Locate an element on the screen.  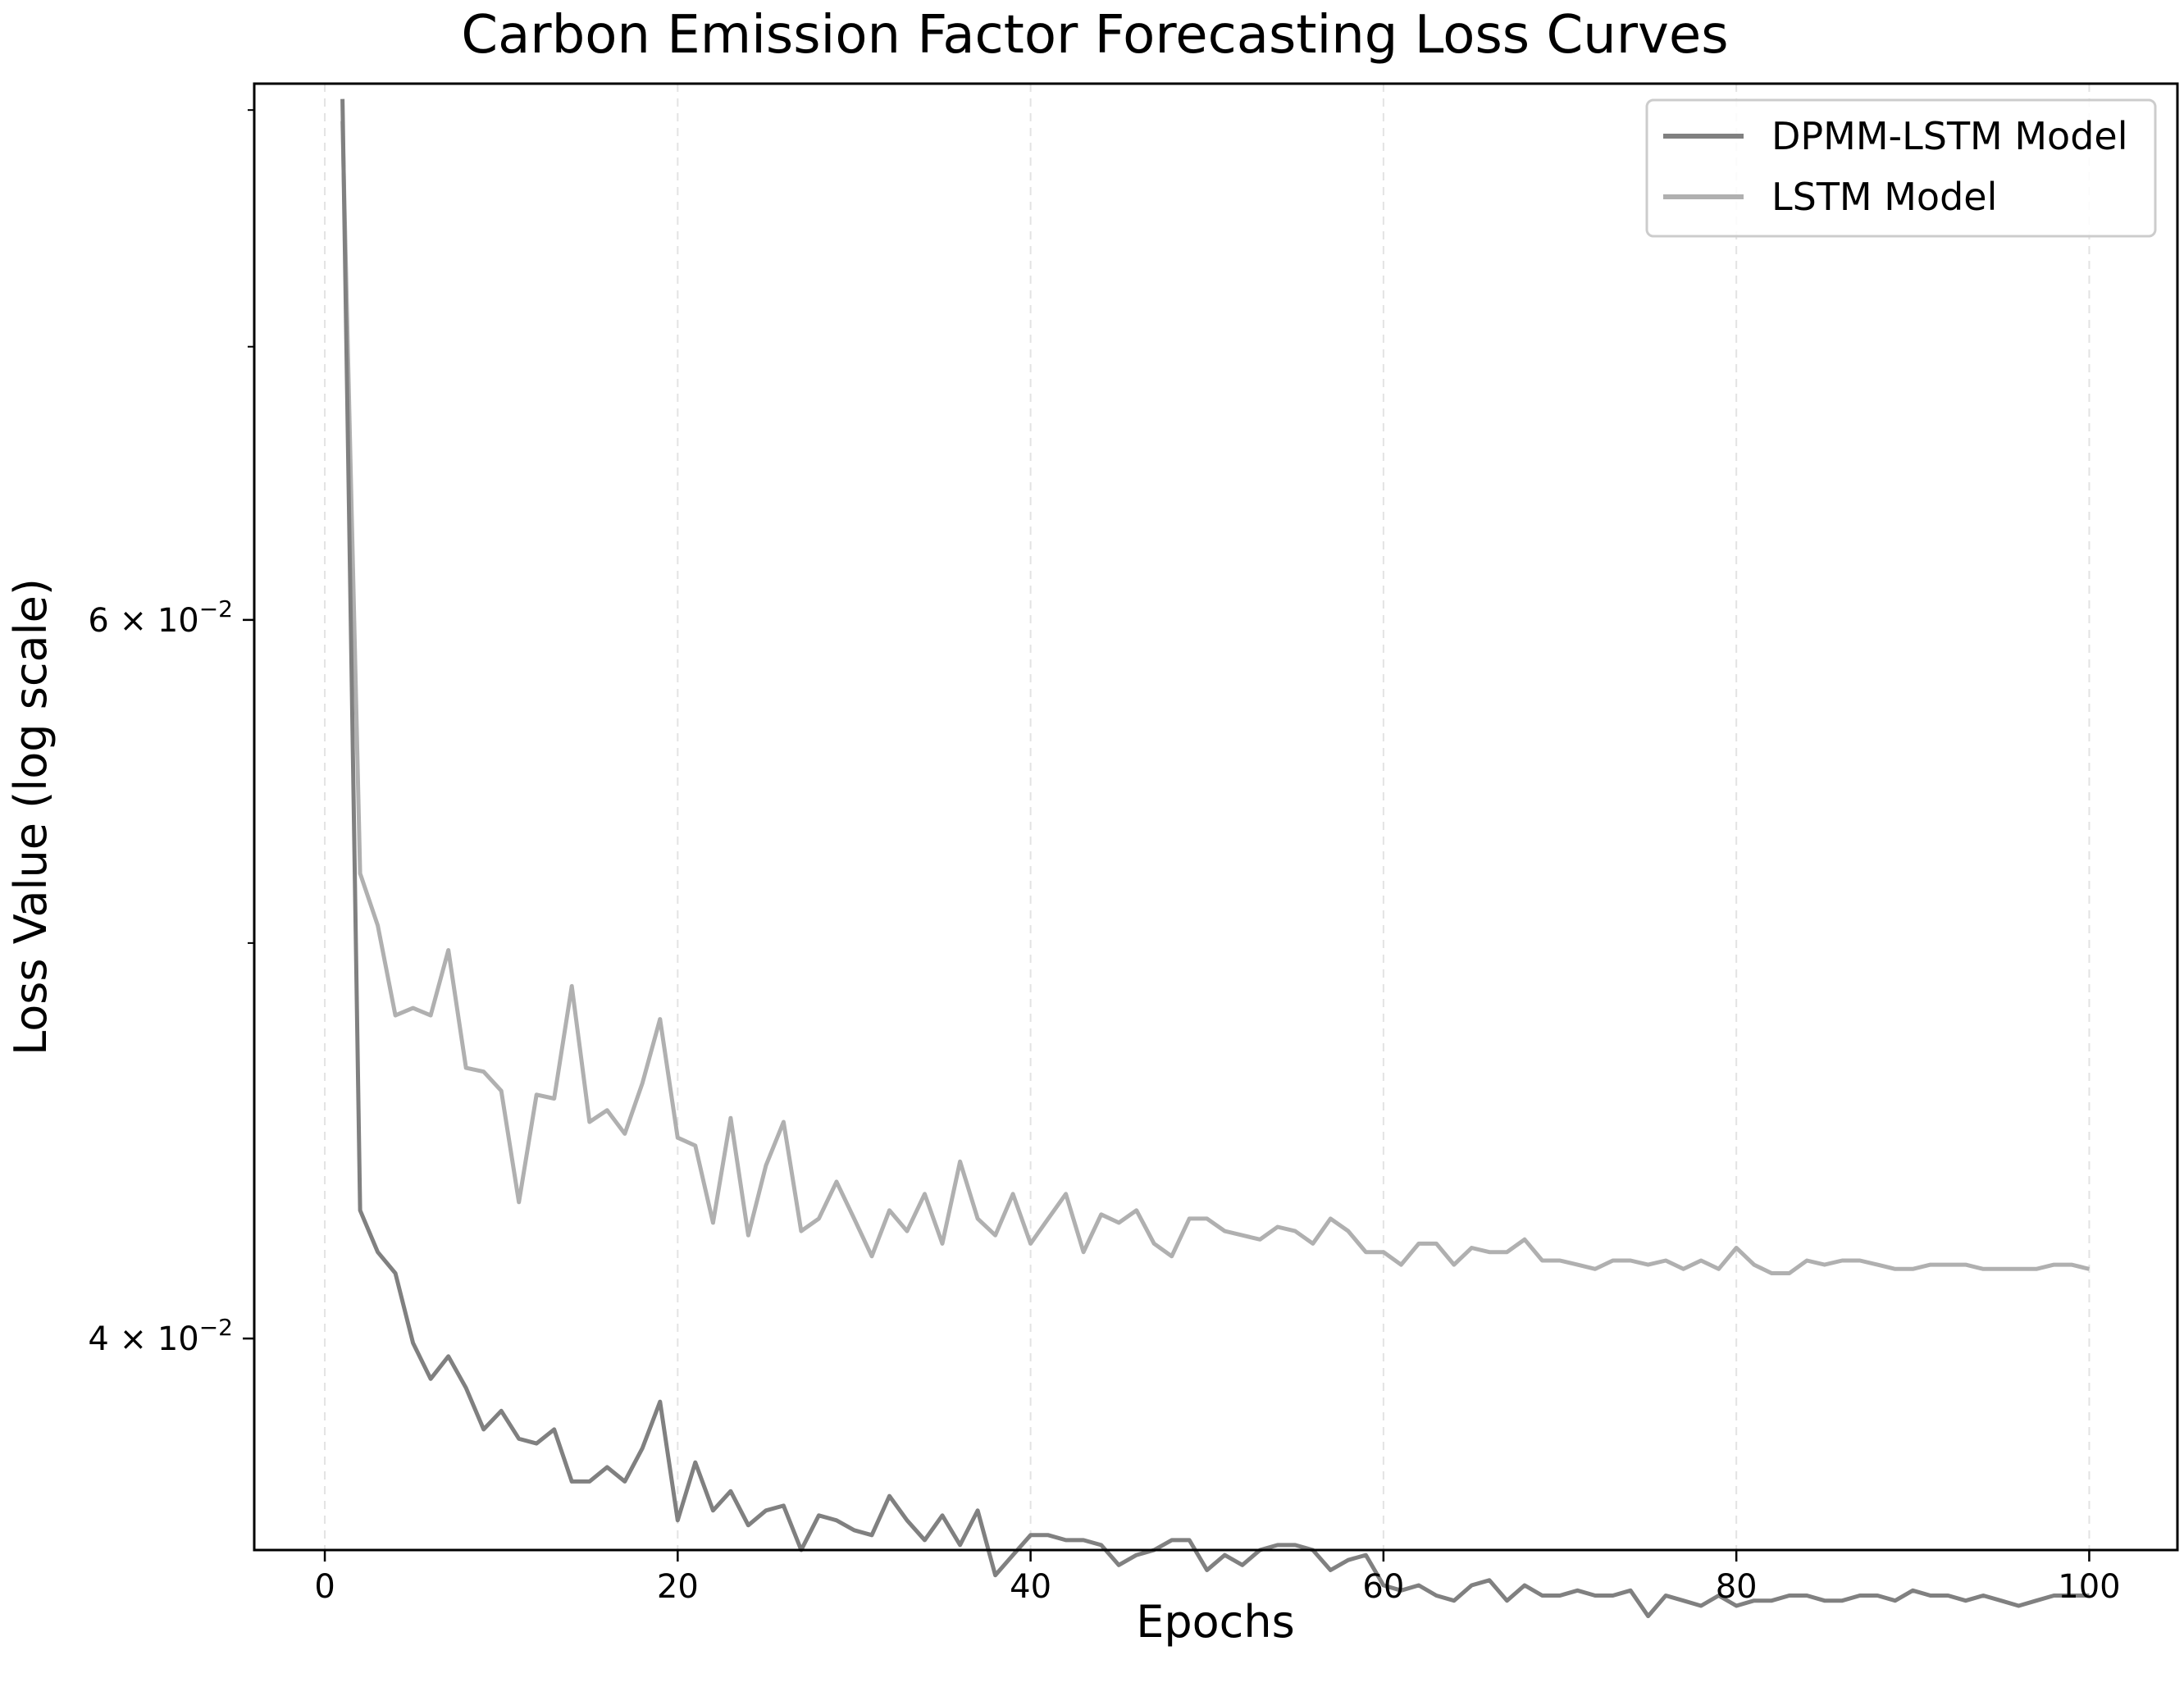
y-axis-title: Loss Value (log scale) is located at coordinates (31, 817).